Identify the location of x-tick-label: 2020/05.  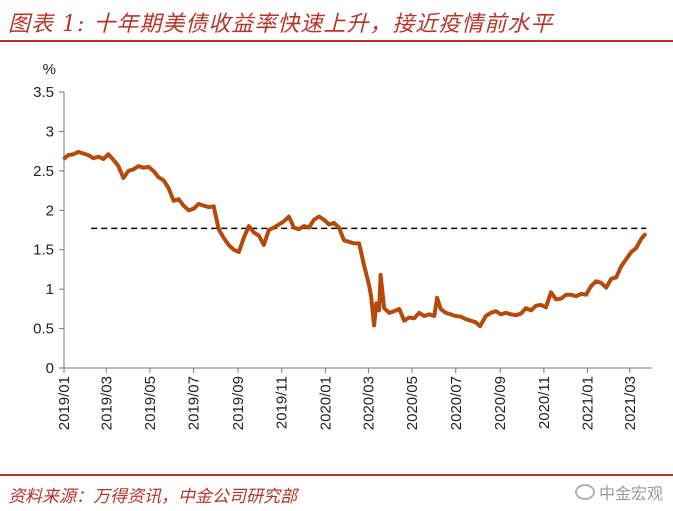
(412, 403).